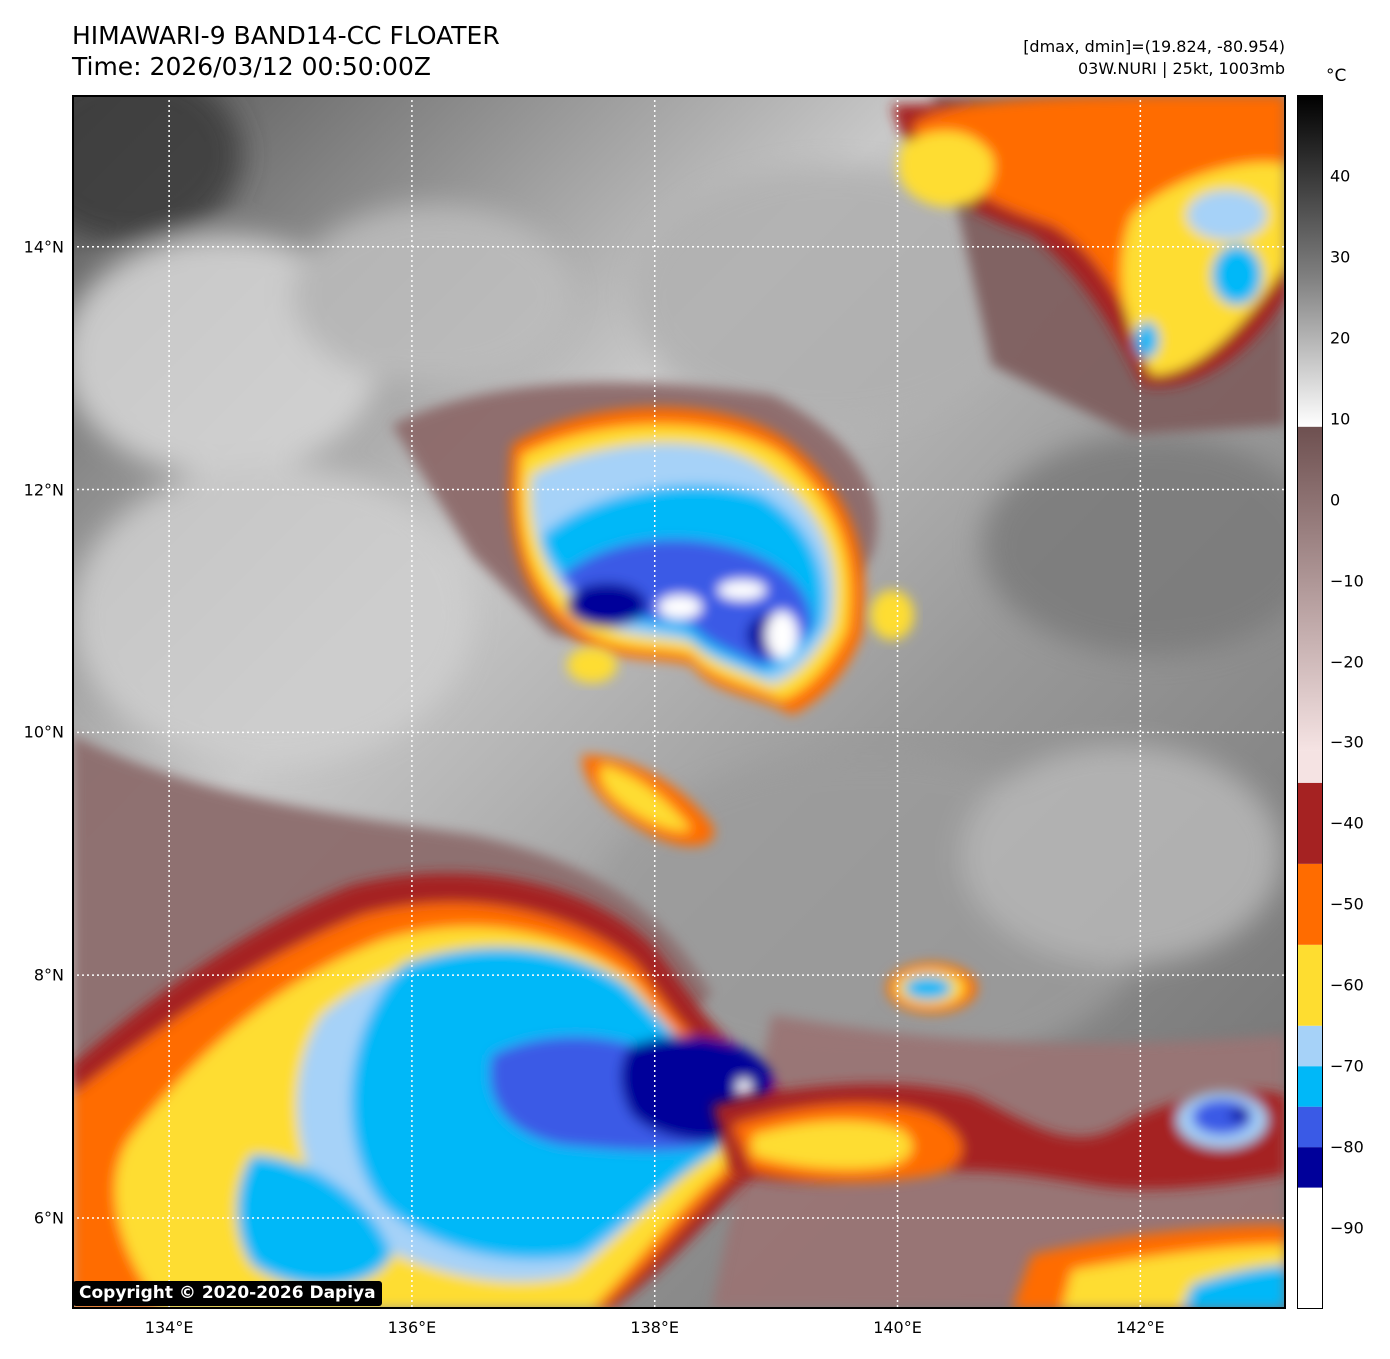  Describe the element at coordinates (1340, 176) in the screenshot. I see `colorbar-tick-label: 40` at that location.